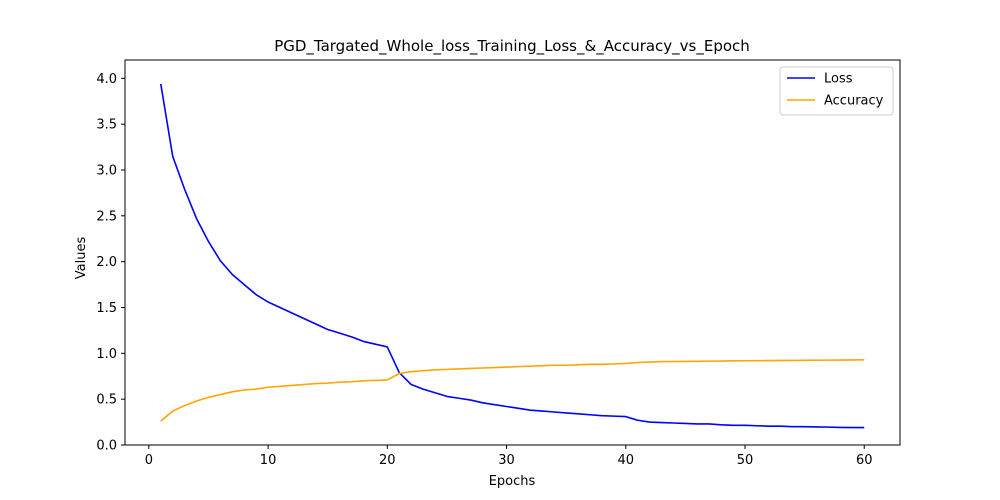  What do you see at coordinates (106, 125) in the screenshot?
I see `y-tick-label: 3.5` at bounding box center [106, 125].